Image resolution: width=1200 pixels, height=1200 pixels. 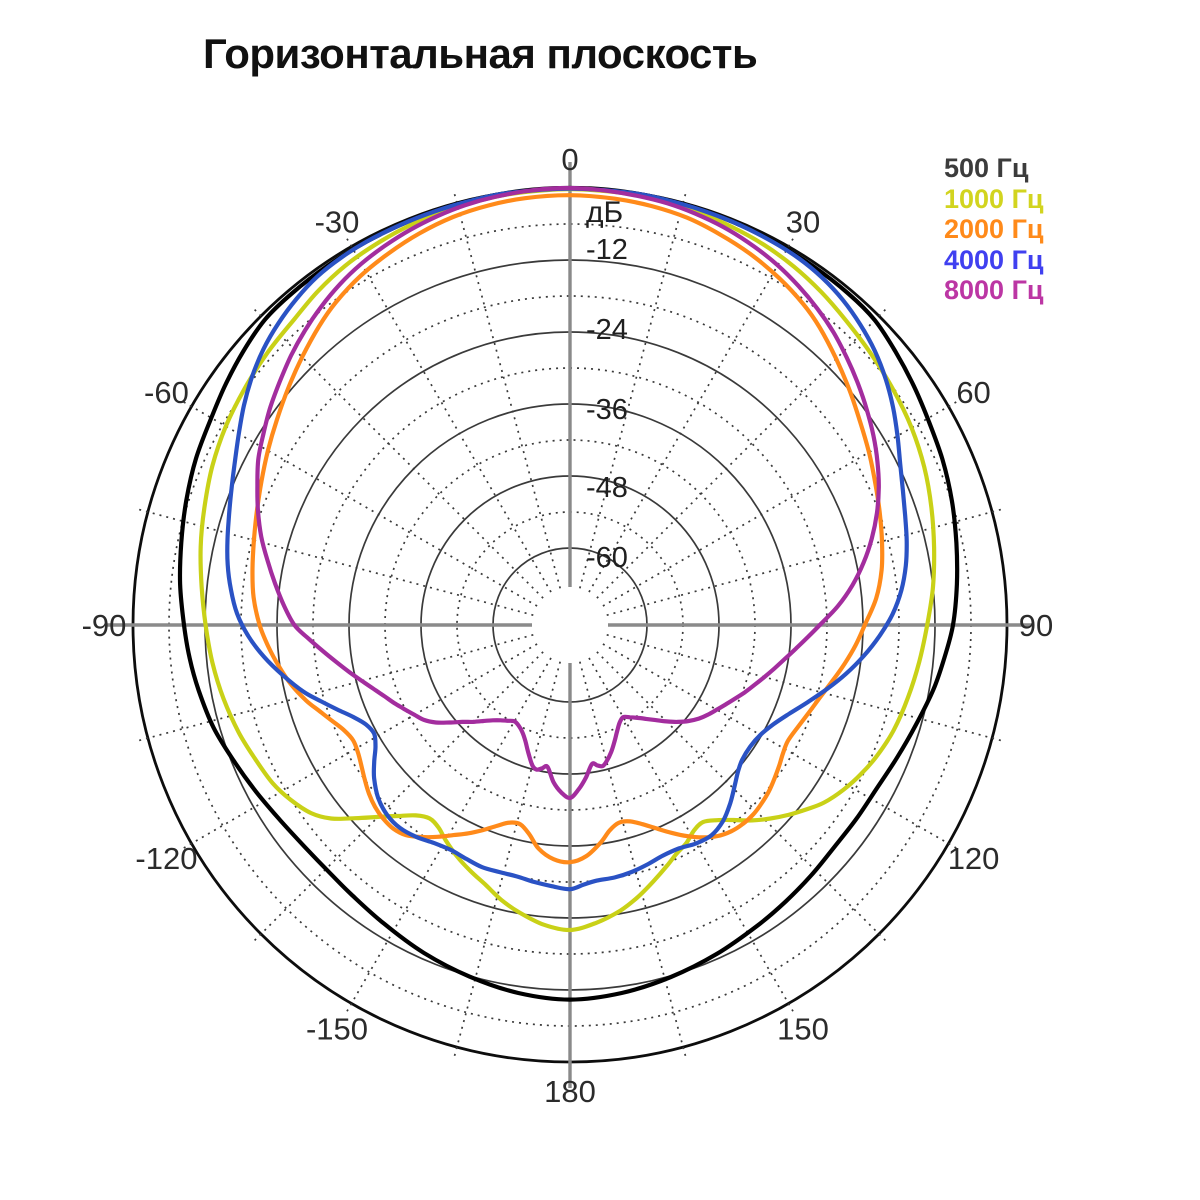 What do you see at coordinates (607, 488) in the screenshot?
I see `db-tick-label--48: -48` at bounding box center [607, 488].